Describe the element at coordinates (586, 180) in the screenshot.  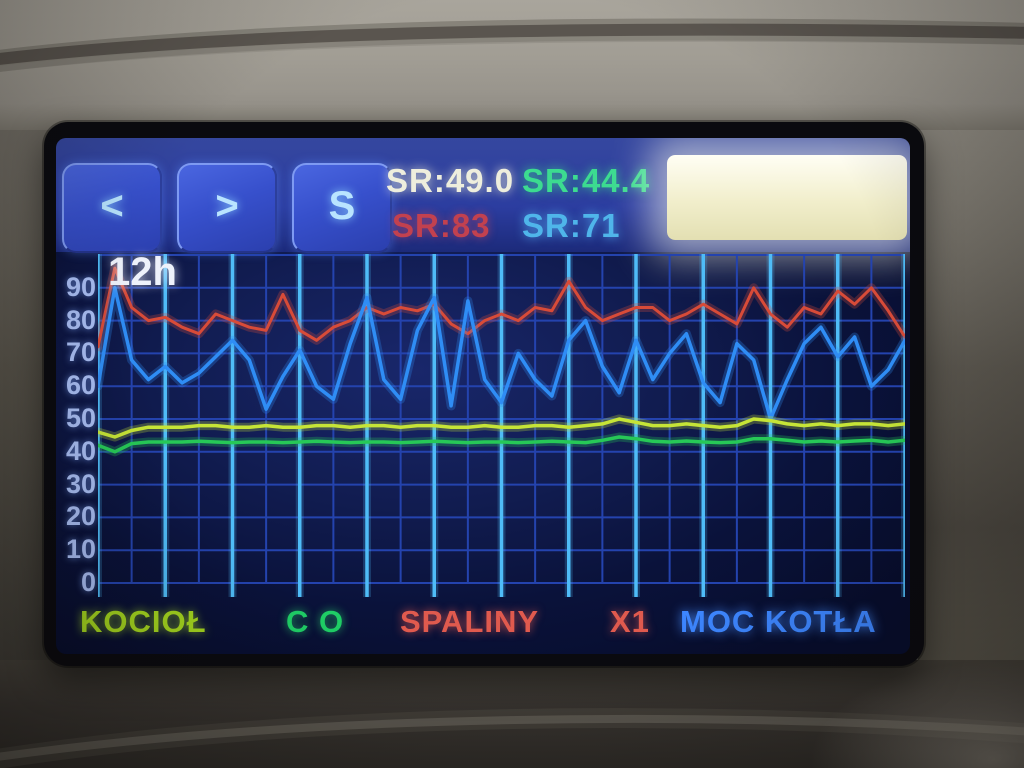
I see `avg-readout-co: SR:44.4` at that location.